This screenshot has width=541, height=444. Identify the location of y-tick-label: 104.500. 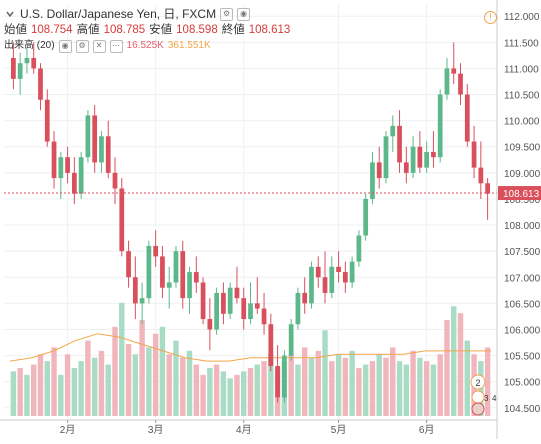
(522, 409).